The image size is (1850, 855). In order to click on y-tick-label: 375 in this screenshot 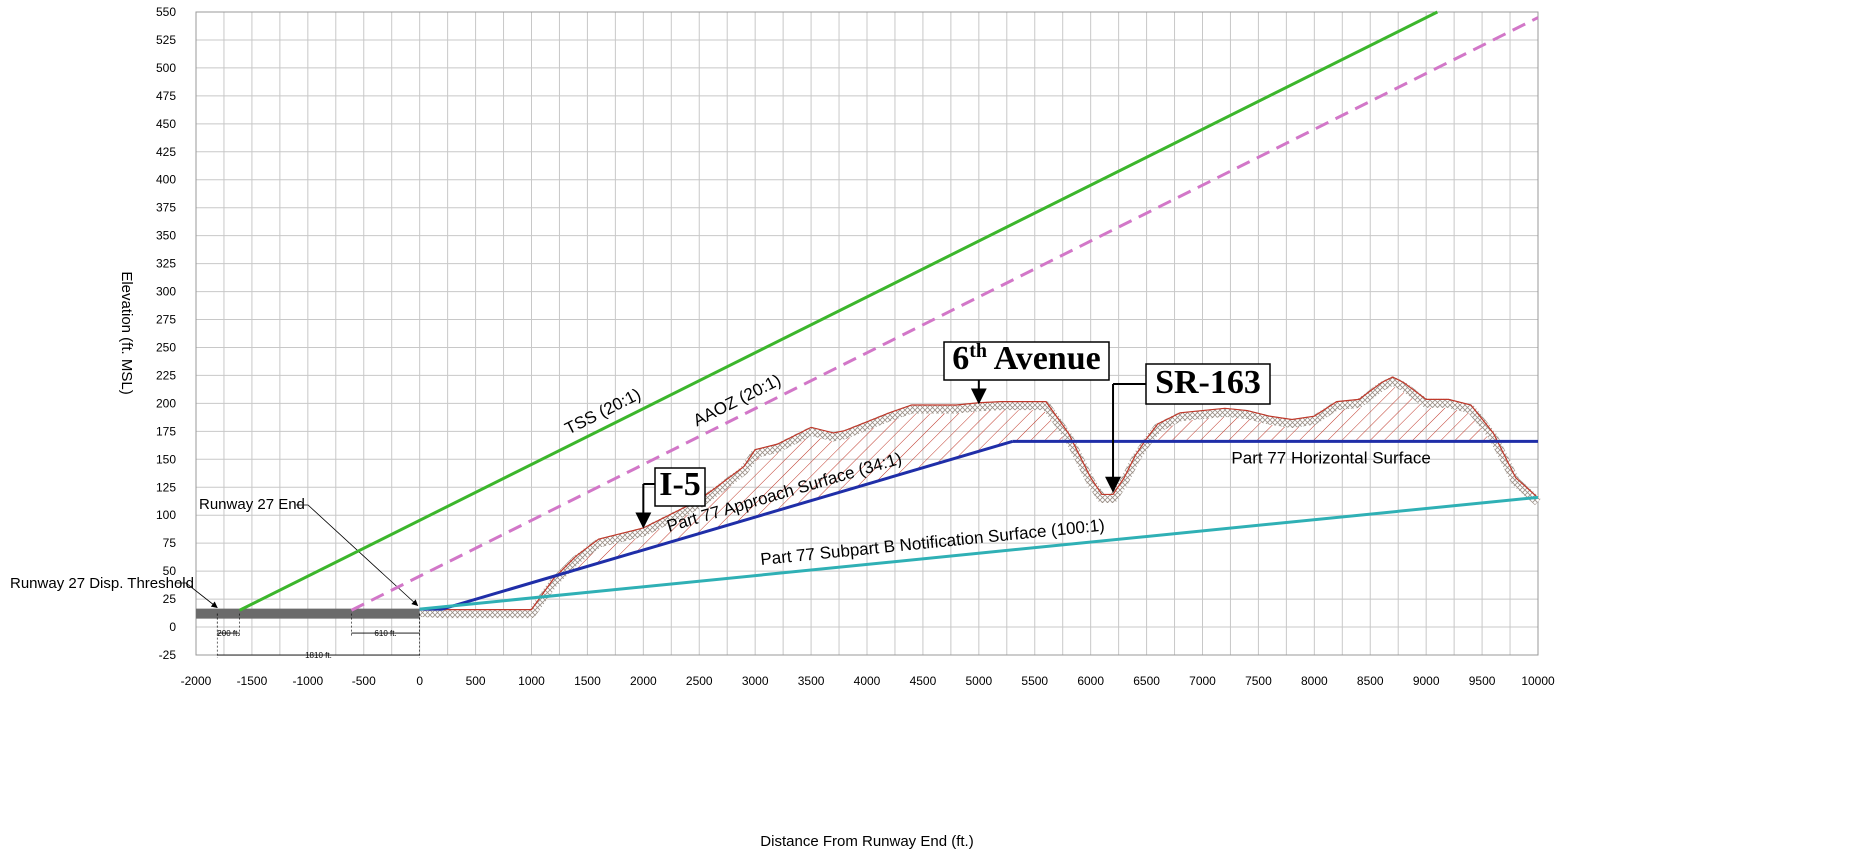, I will do `click(166, 208)`.